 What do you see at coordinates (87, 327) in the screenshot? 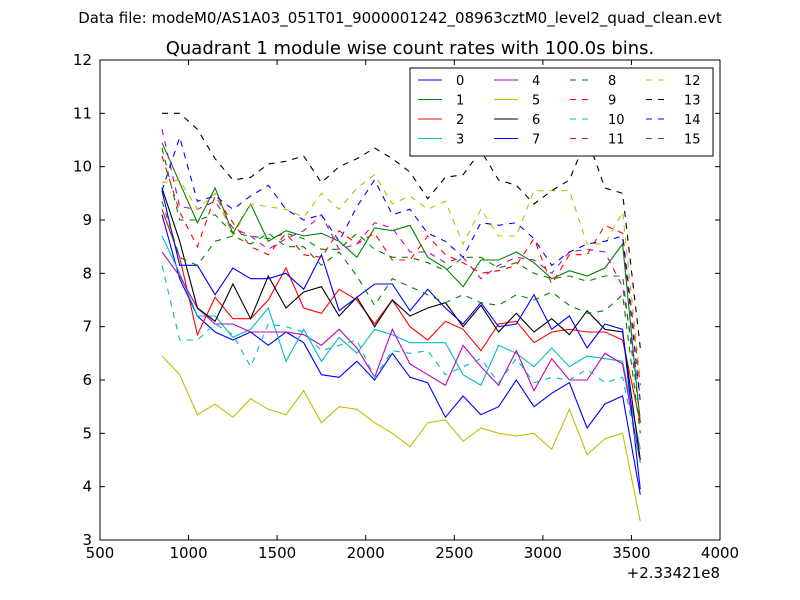
I see `y-tick-label: 7` at bounding box center [87, 327].